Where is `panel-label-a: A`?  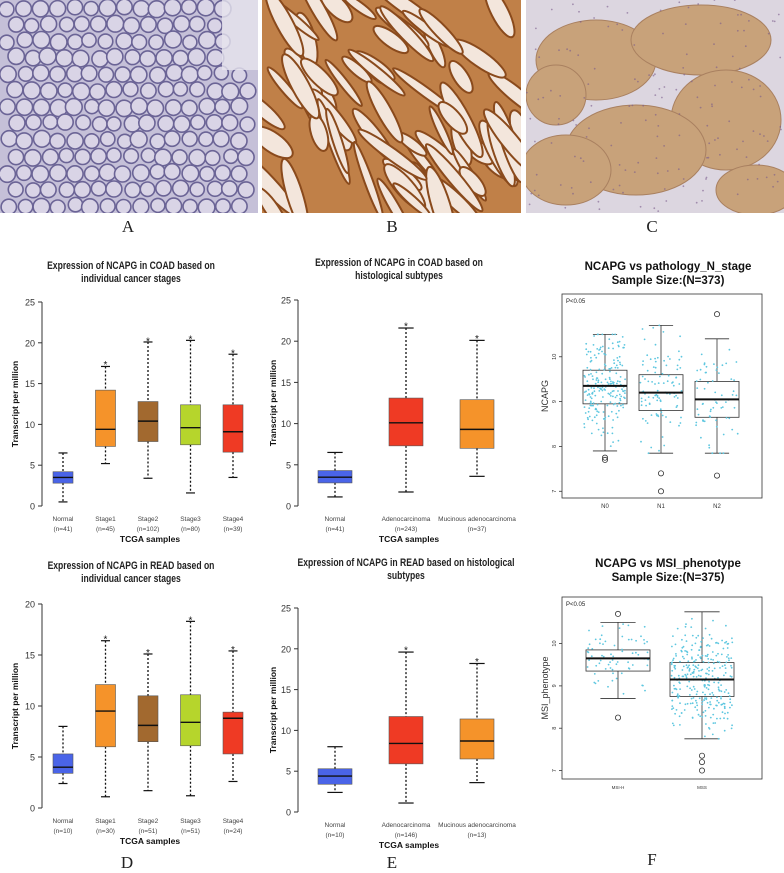
panel-label-a: A is located at coordinates (128, 226).